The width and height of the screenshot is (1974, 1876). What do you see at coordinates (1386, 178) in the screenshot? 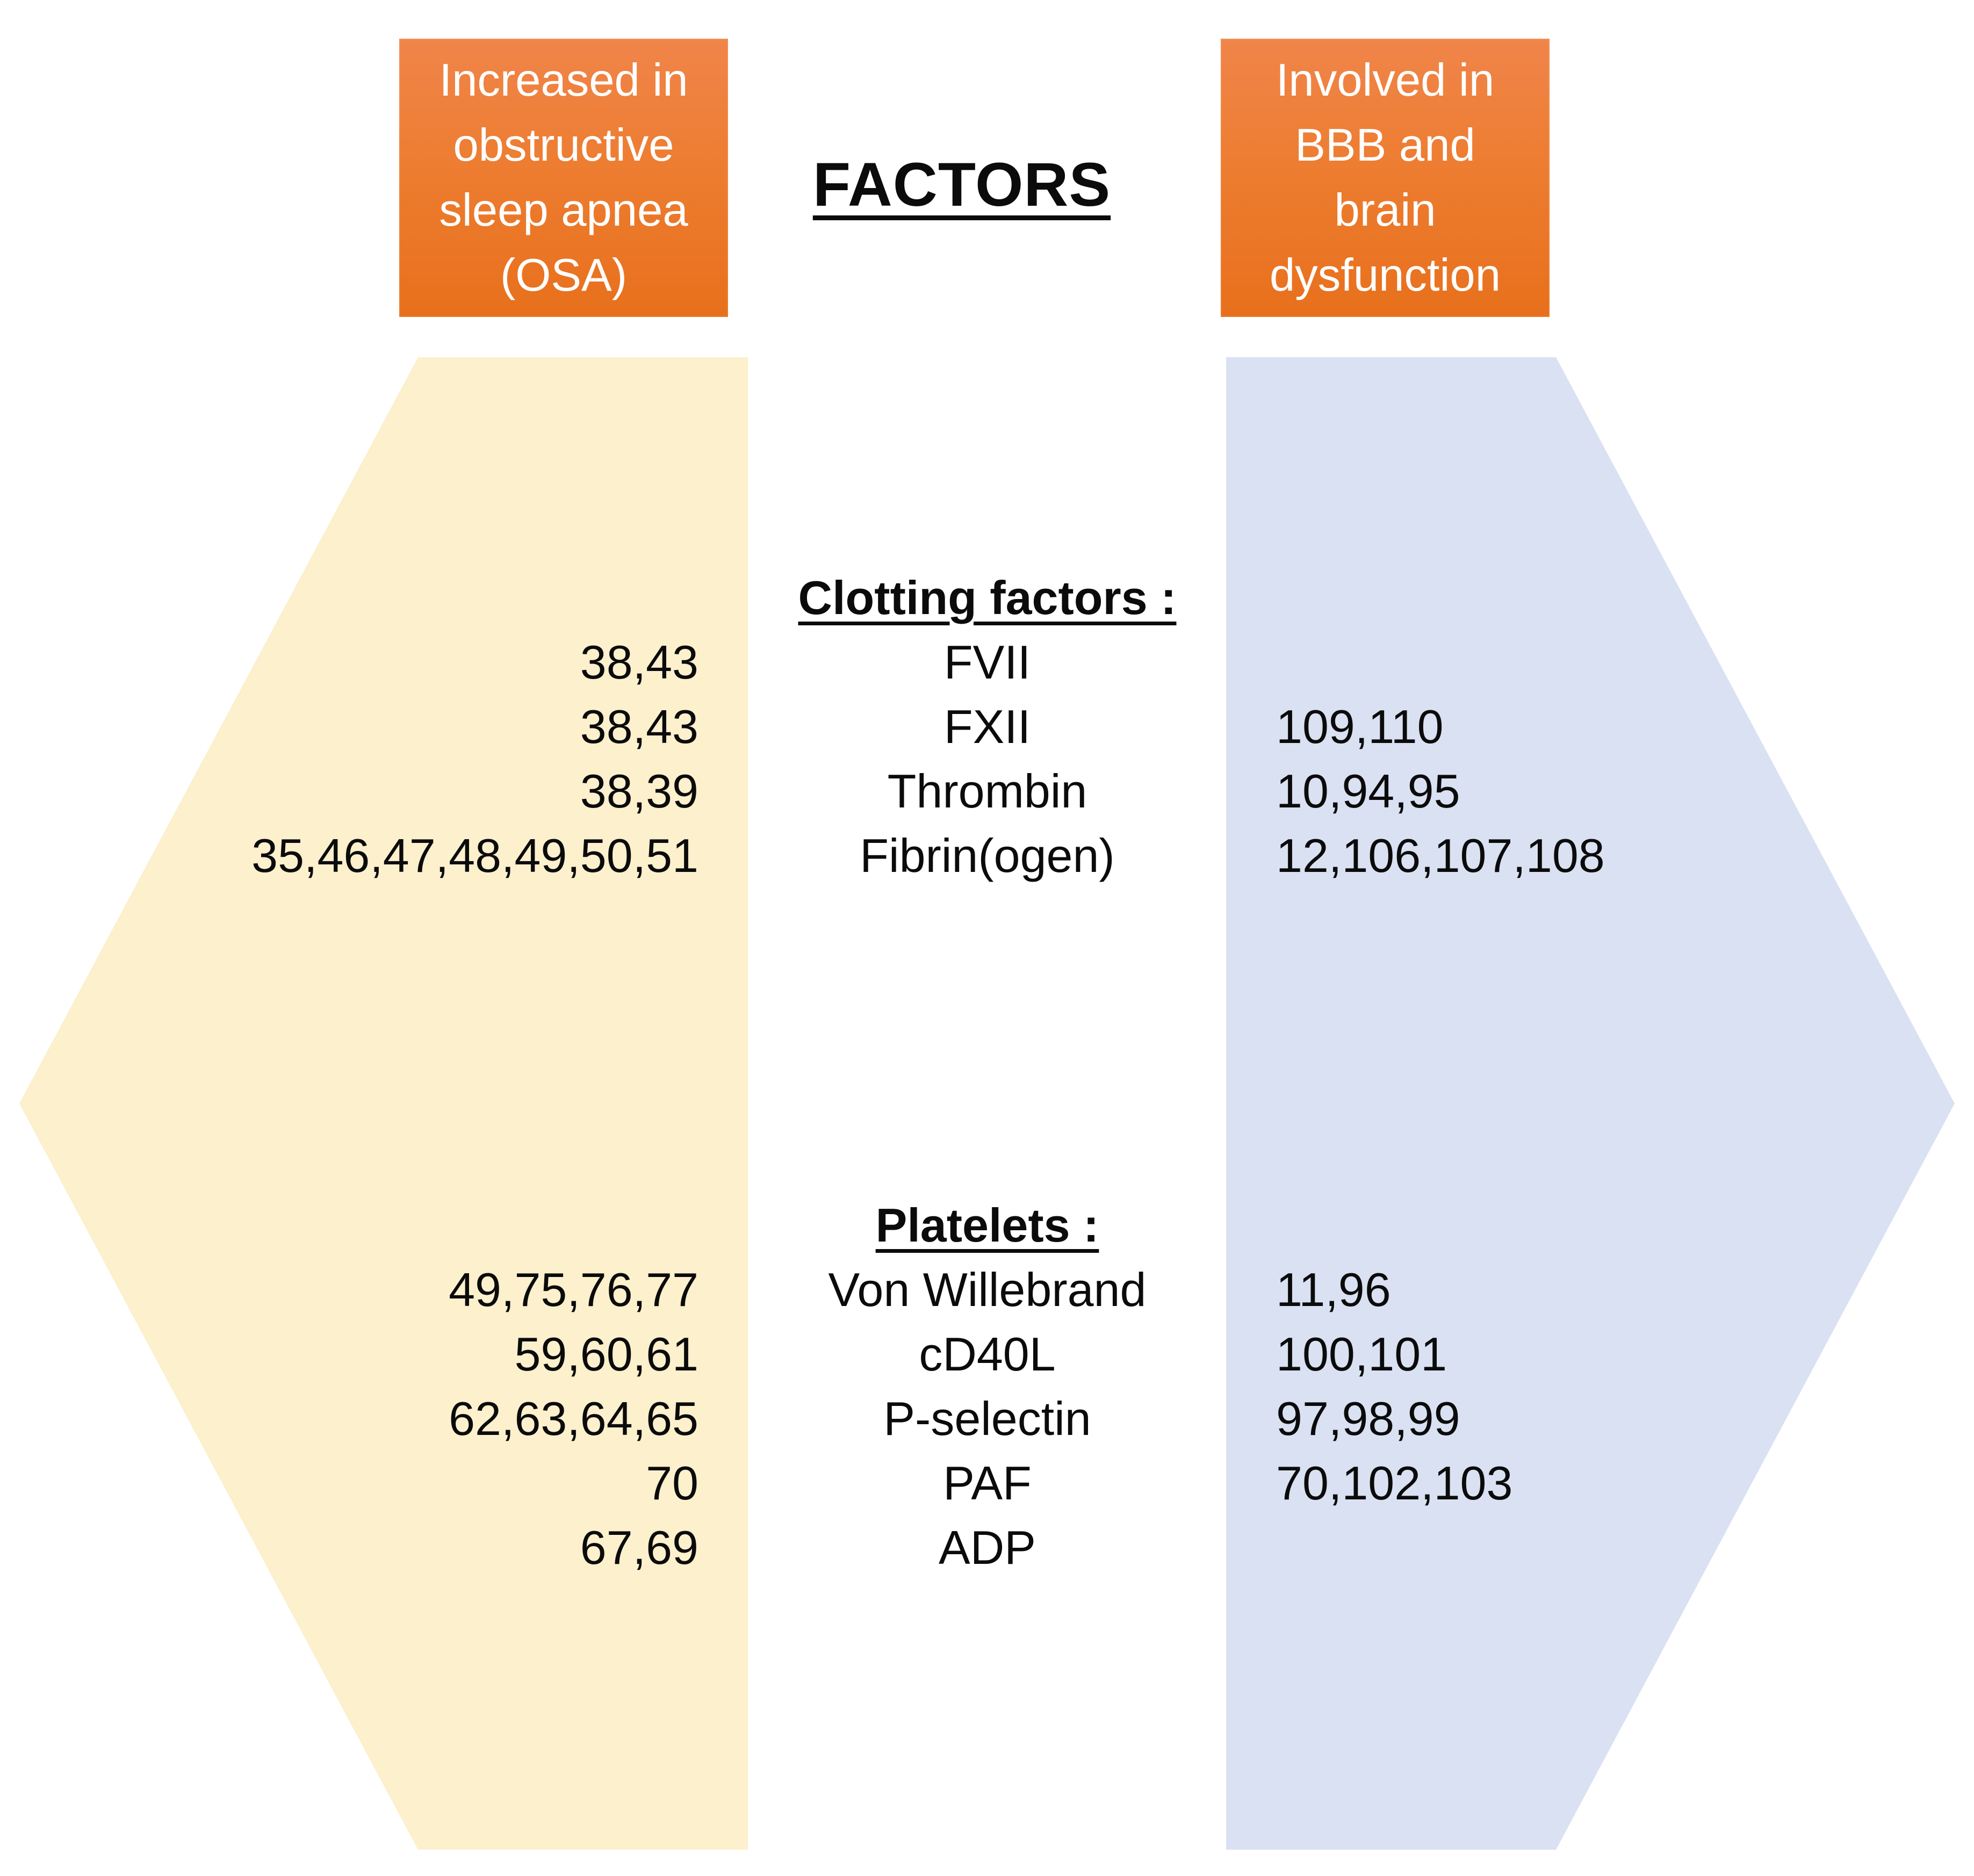
I see `bbb-header-box: Involved in BBB and brain dysfunction` at bounding box center [1386, 178].